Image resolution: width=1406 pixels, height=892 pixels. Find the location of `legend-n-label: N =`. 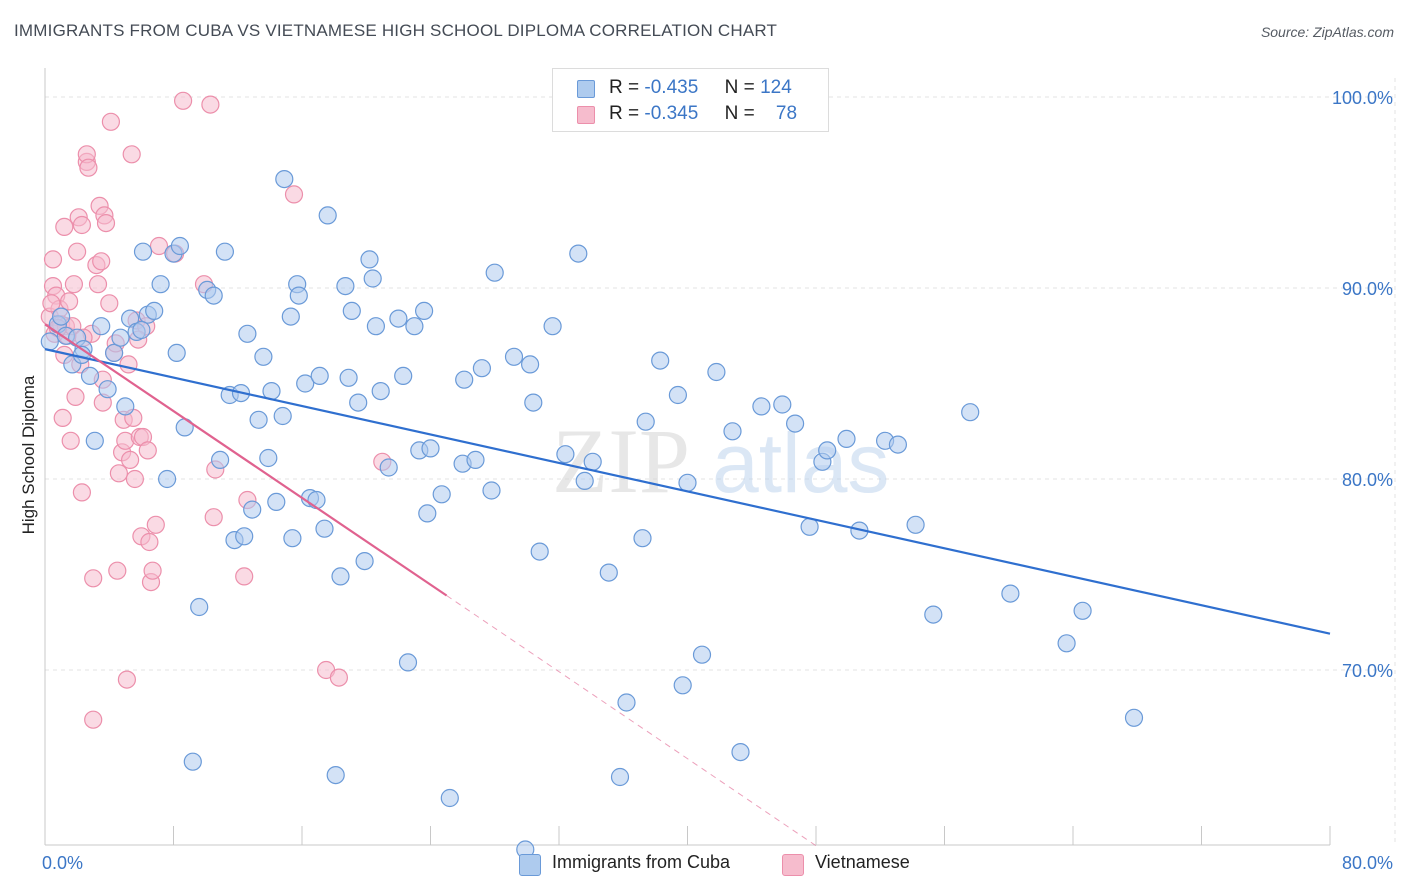

legend-n-label: N = is located at coordinates (739, 87).